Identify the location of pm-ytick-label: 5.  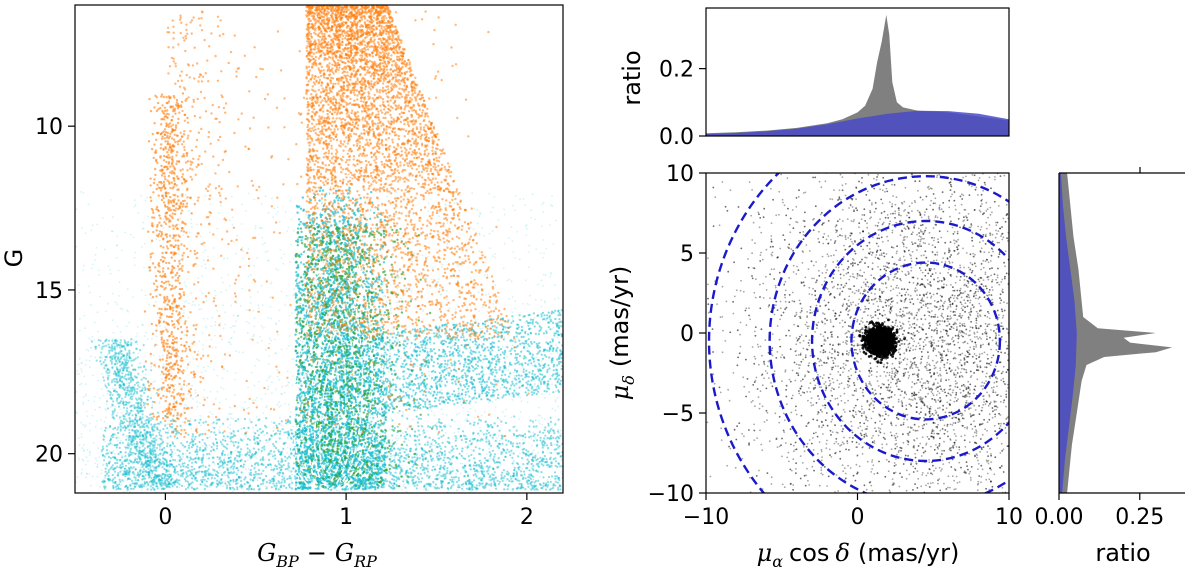
(687, 254).